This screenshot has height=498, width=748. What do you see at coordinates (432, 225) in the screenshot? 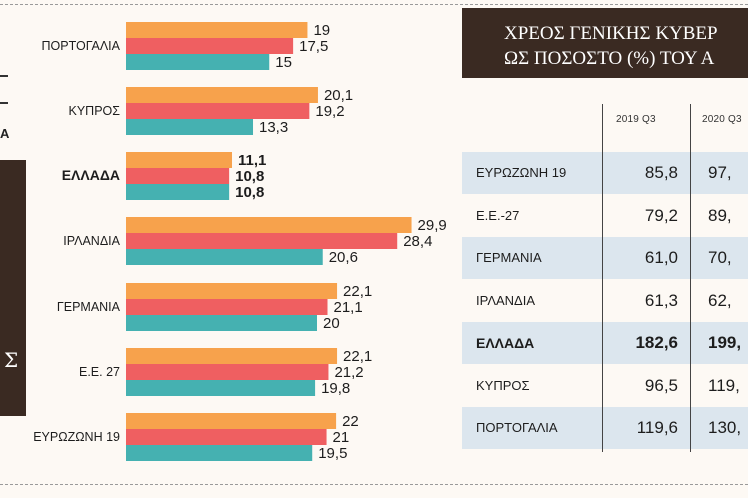
I see `bar-value-label: 29,9` at bounding box center [432, 225].